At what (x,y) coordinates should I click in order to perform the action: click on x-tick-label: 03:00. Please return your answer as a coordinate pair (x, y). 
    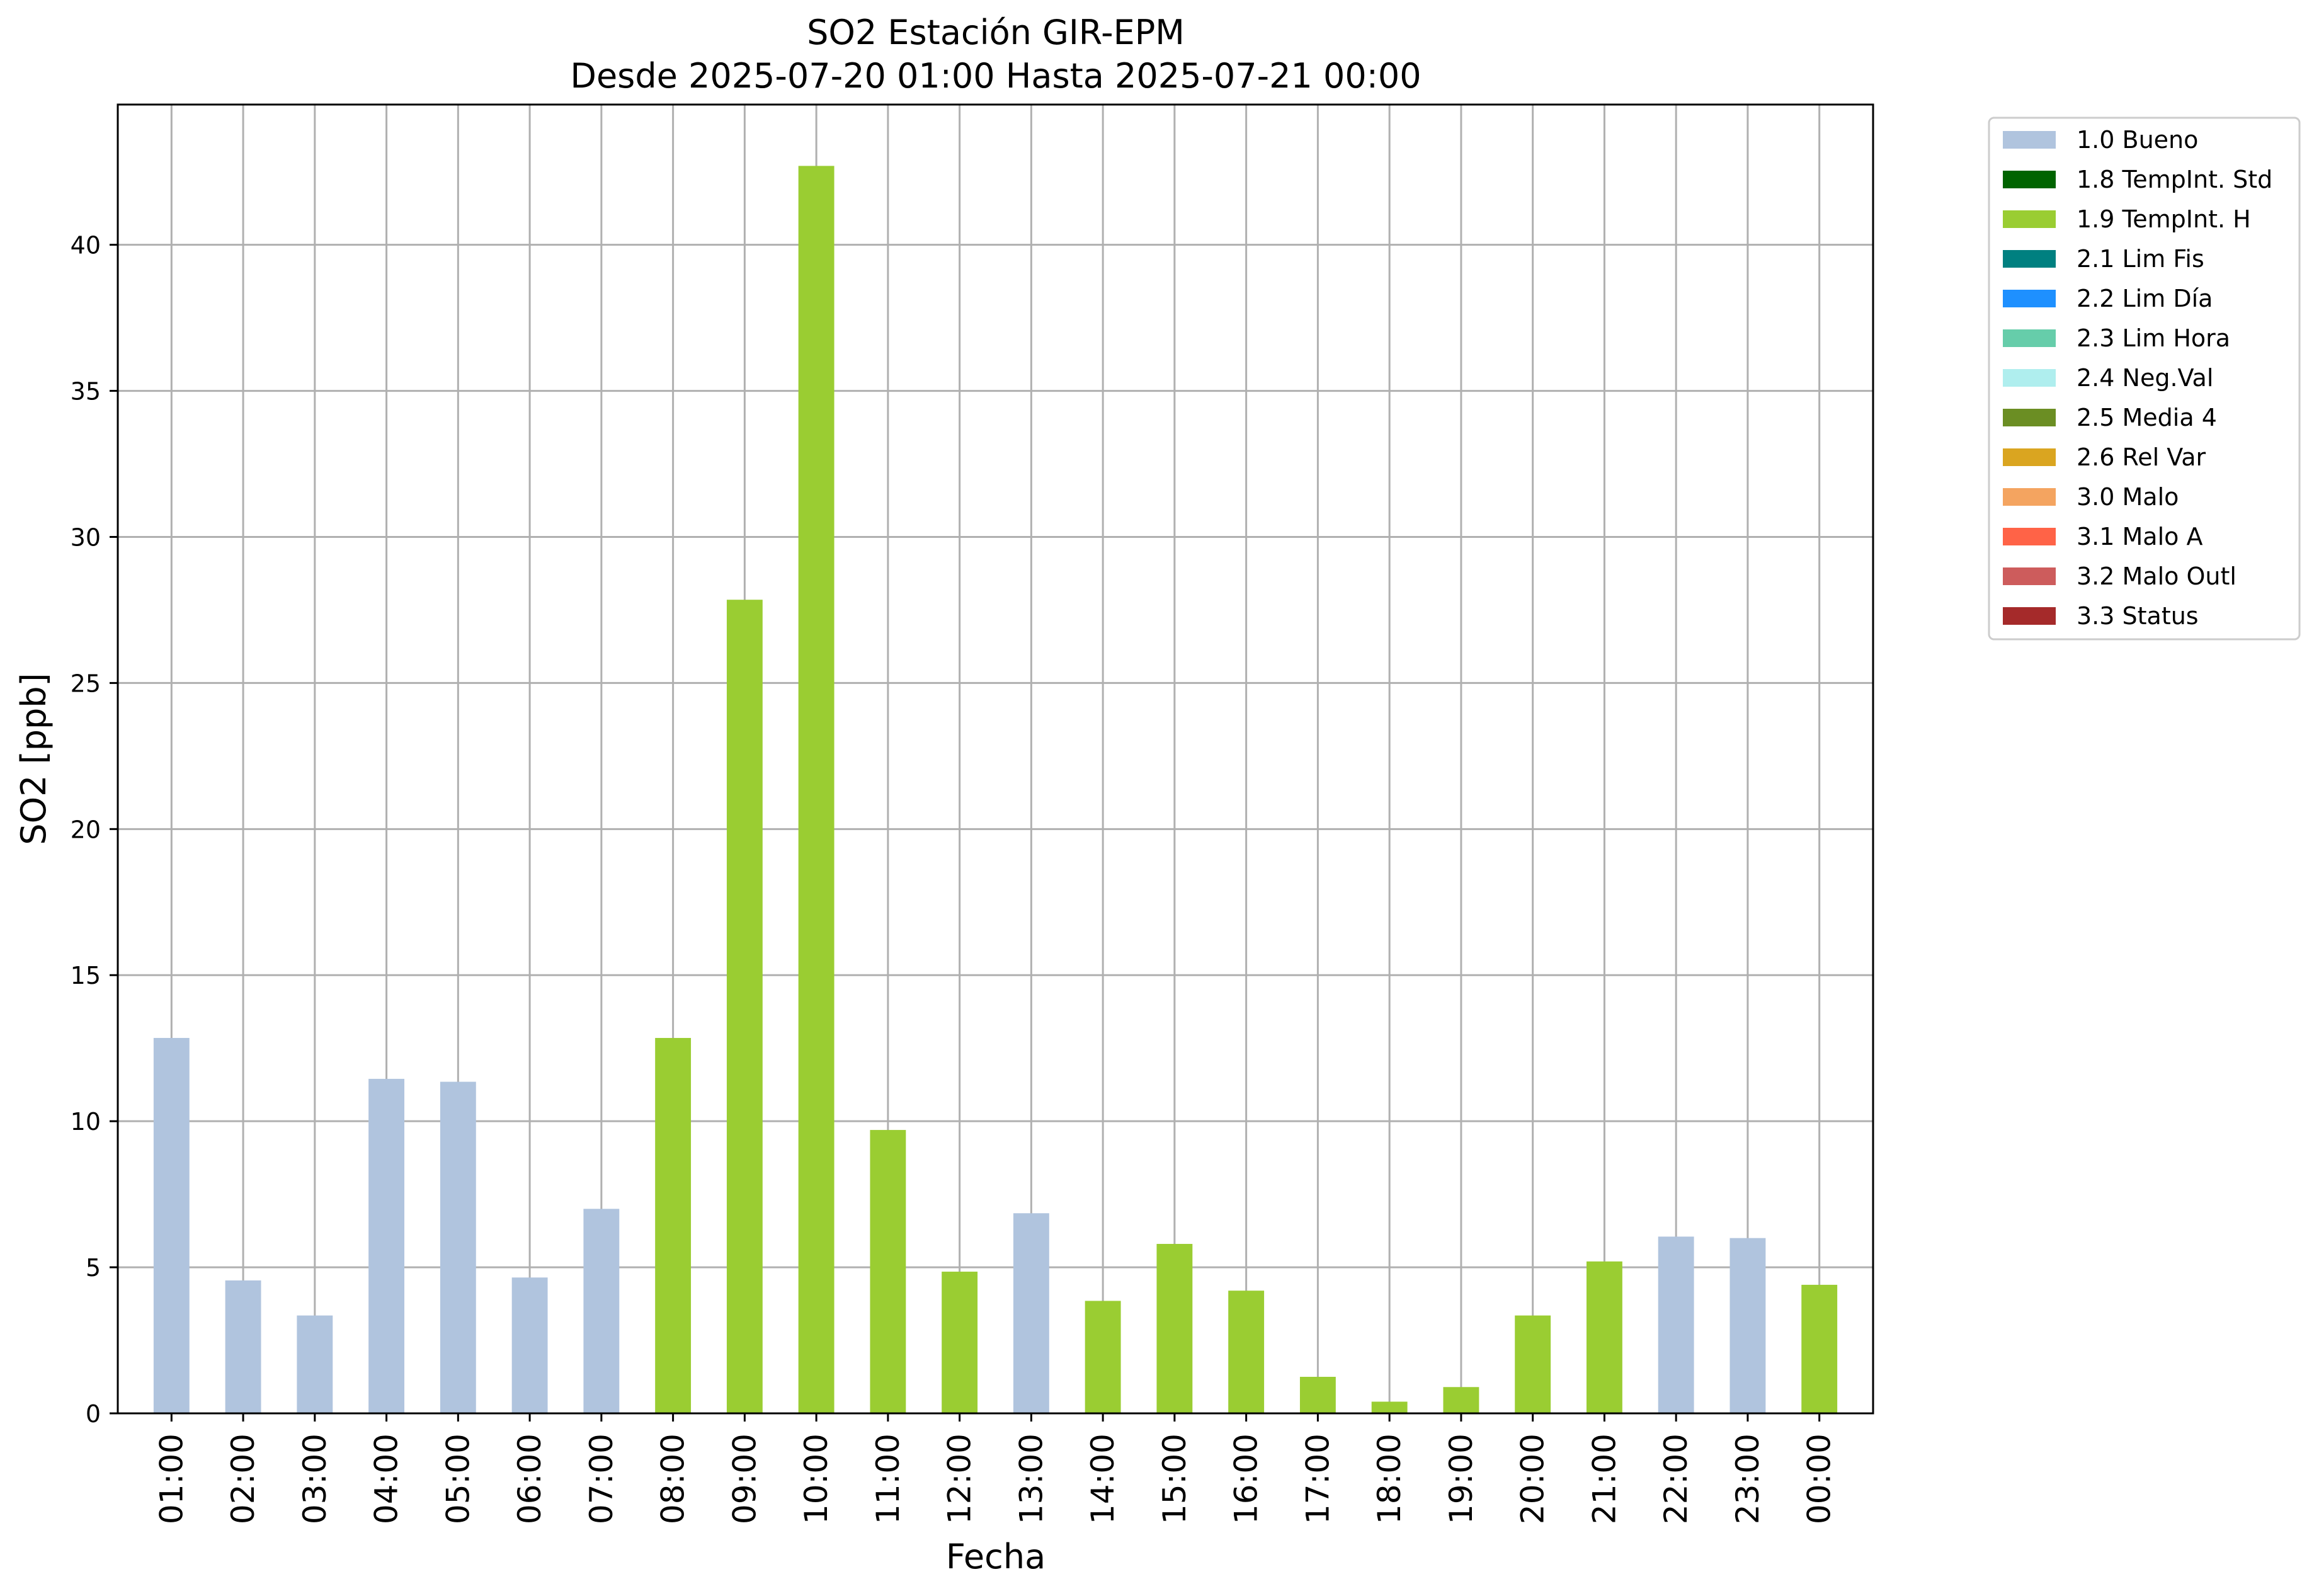
    Looking at the image, I should click on (315, 1479).